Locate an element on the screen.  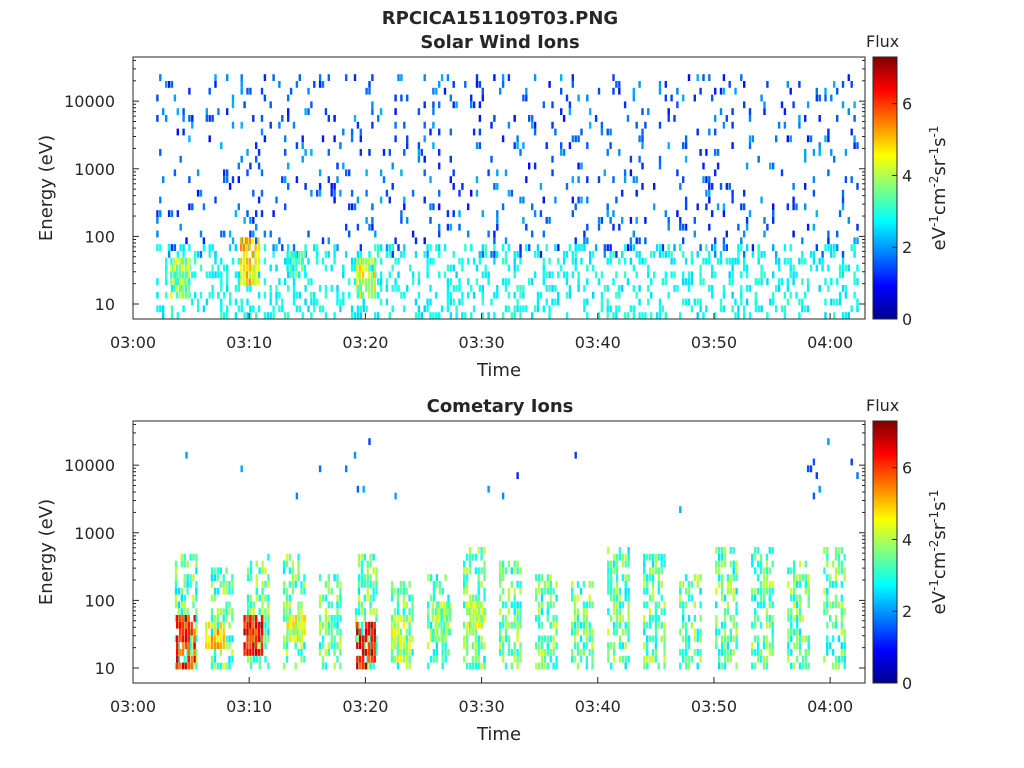
colorbar-title: Flux is located at coordinates (882, 41).